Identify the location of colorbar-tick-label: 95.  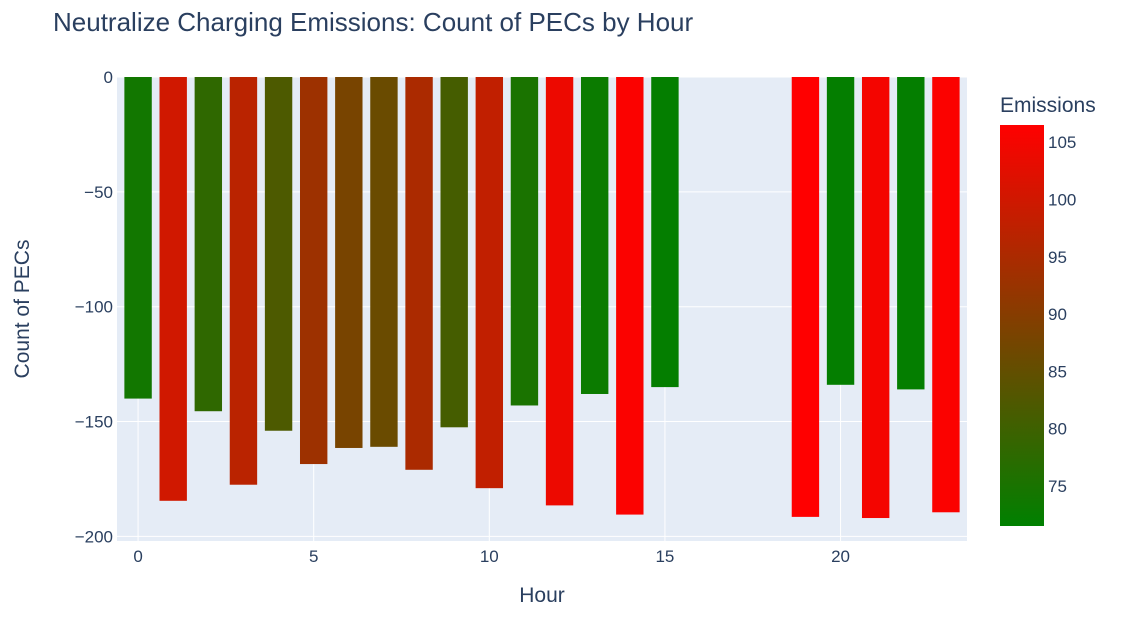
(1057, 257).